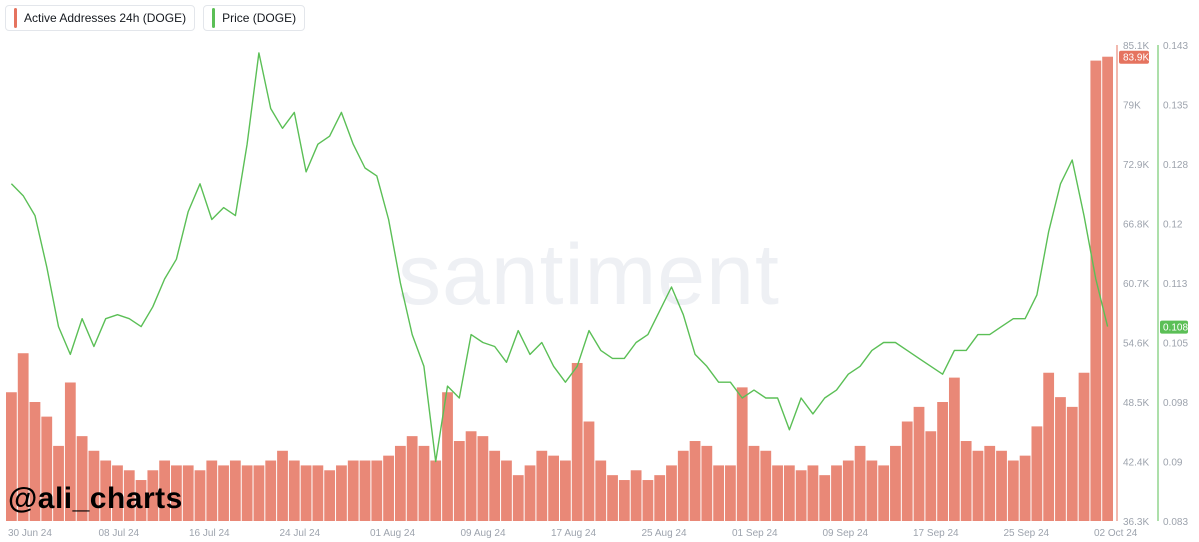  I want to click on left-axis-tick-label: 42.4K, so click(1136, 463).